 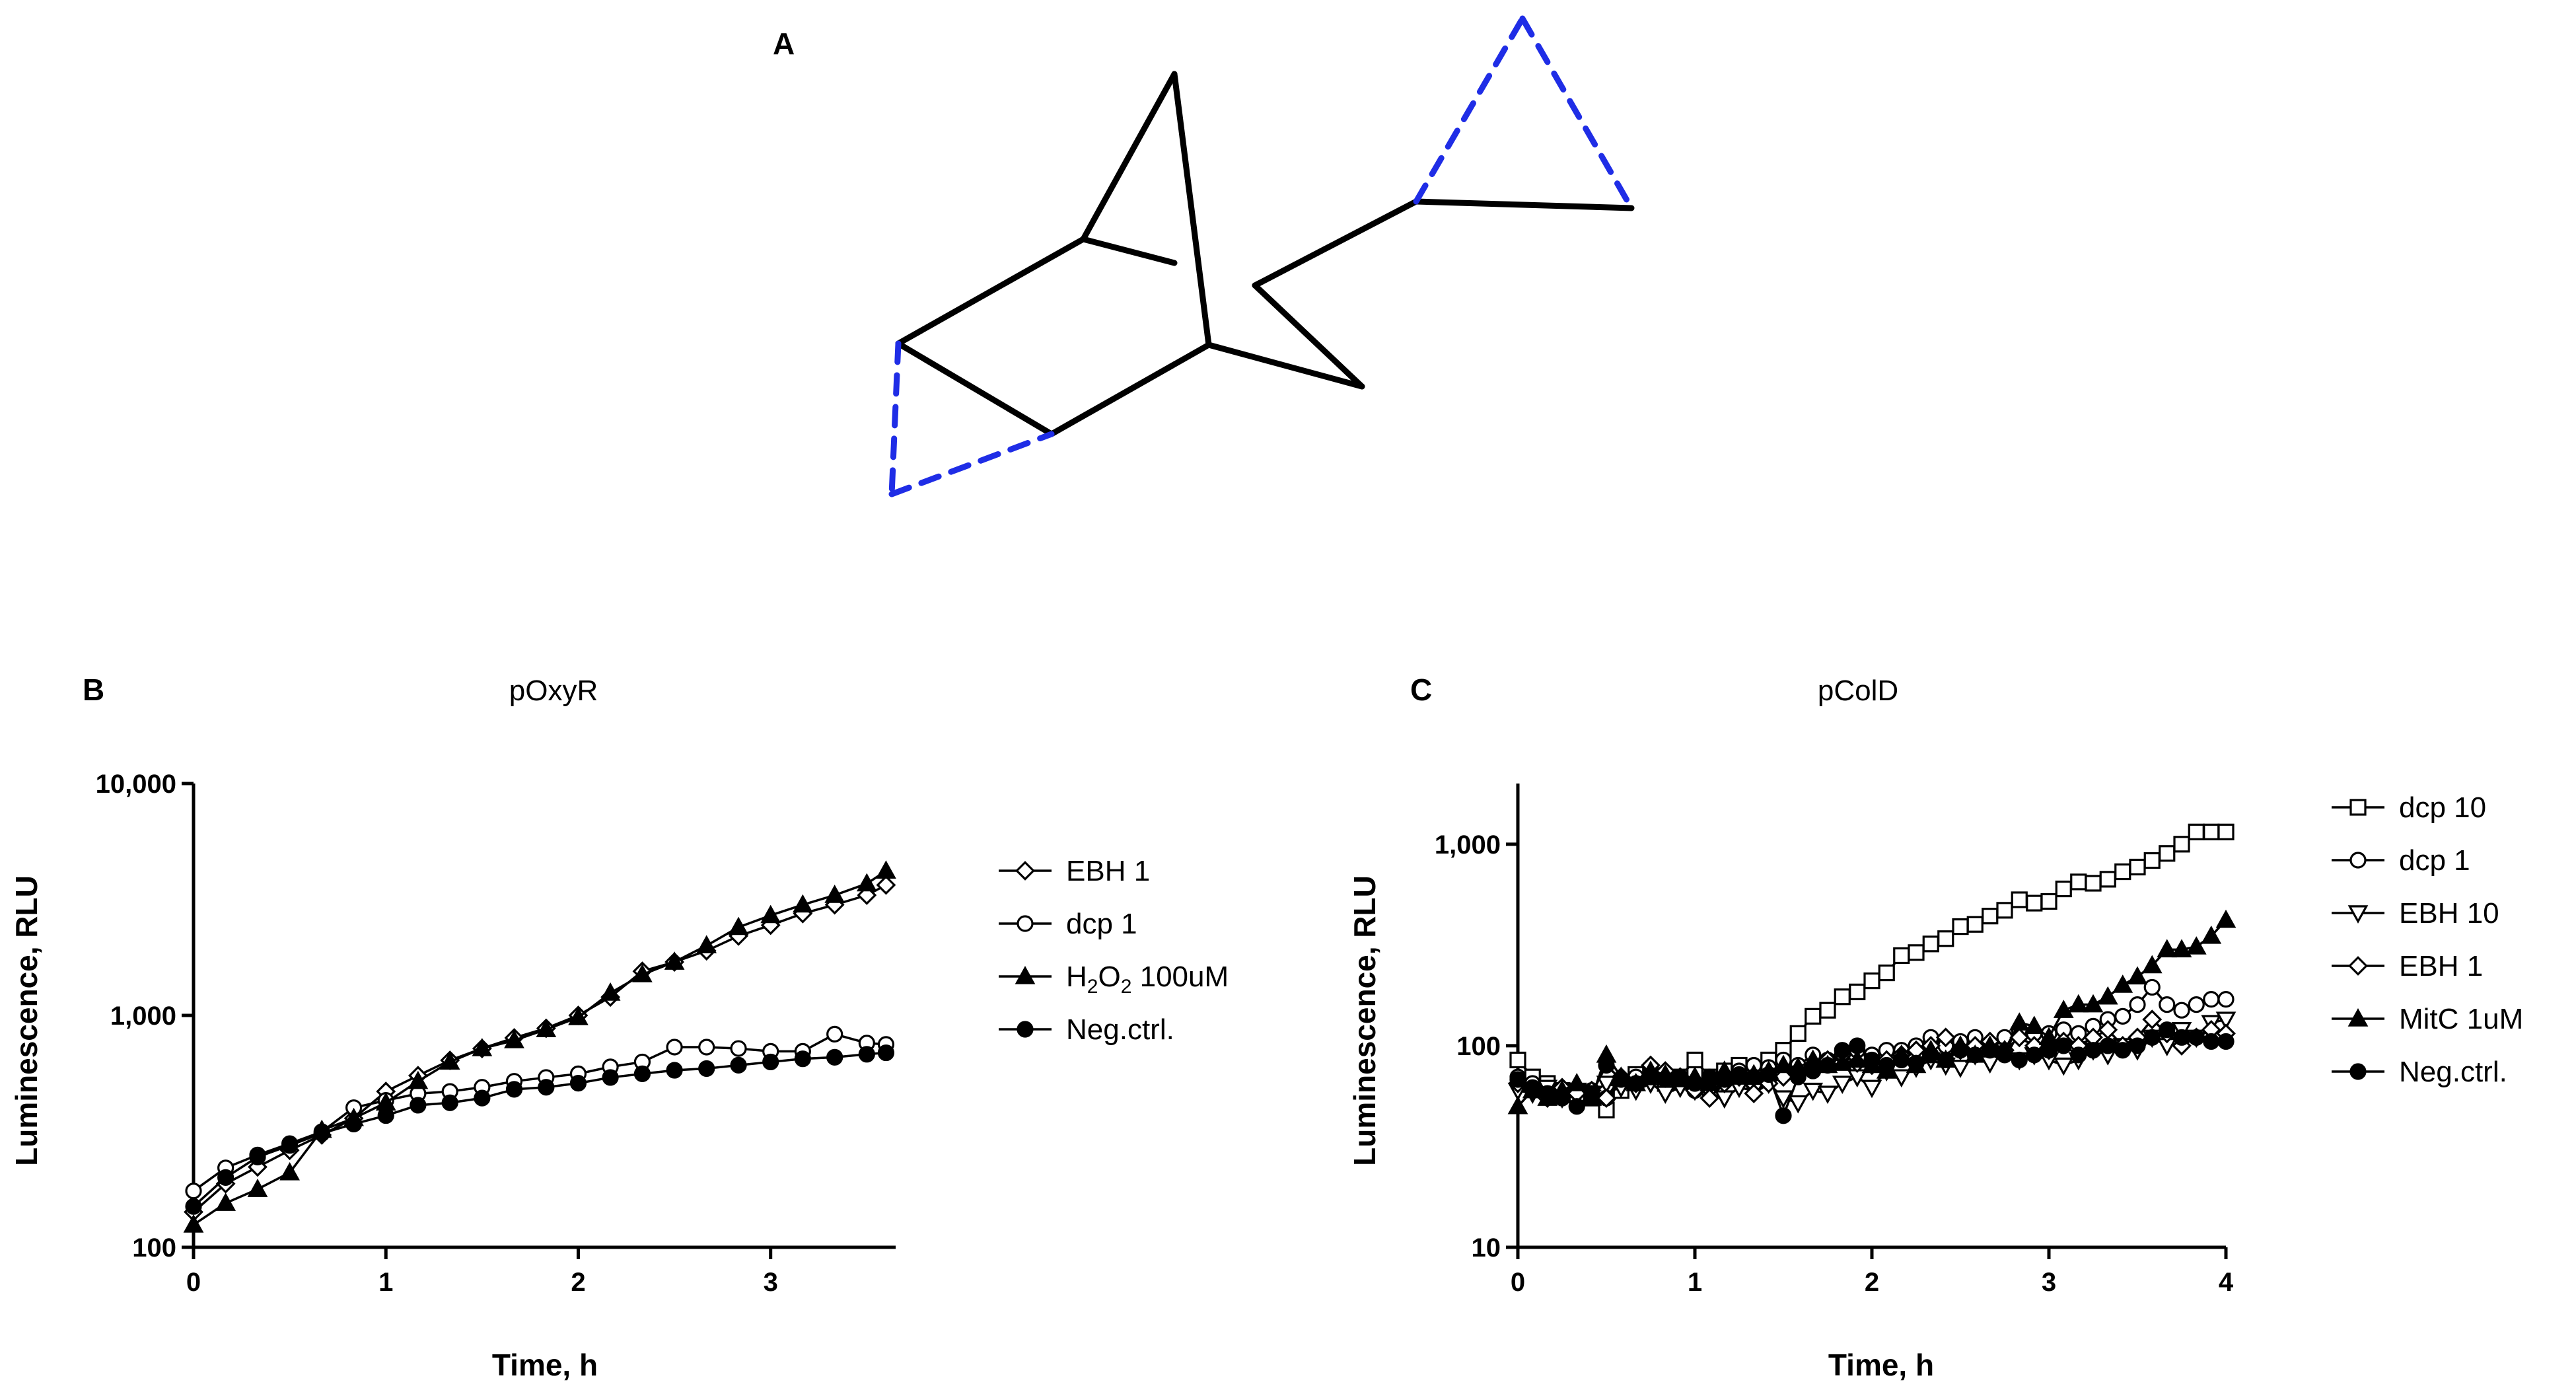 I want to click on legend-label: H2O2 100uM, so click(x=1148, y=979).